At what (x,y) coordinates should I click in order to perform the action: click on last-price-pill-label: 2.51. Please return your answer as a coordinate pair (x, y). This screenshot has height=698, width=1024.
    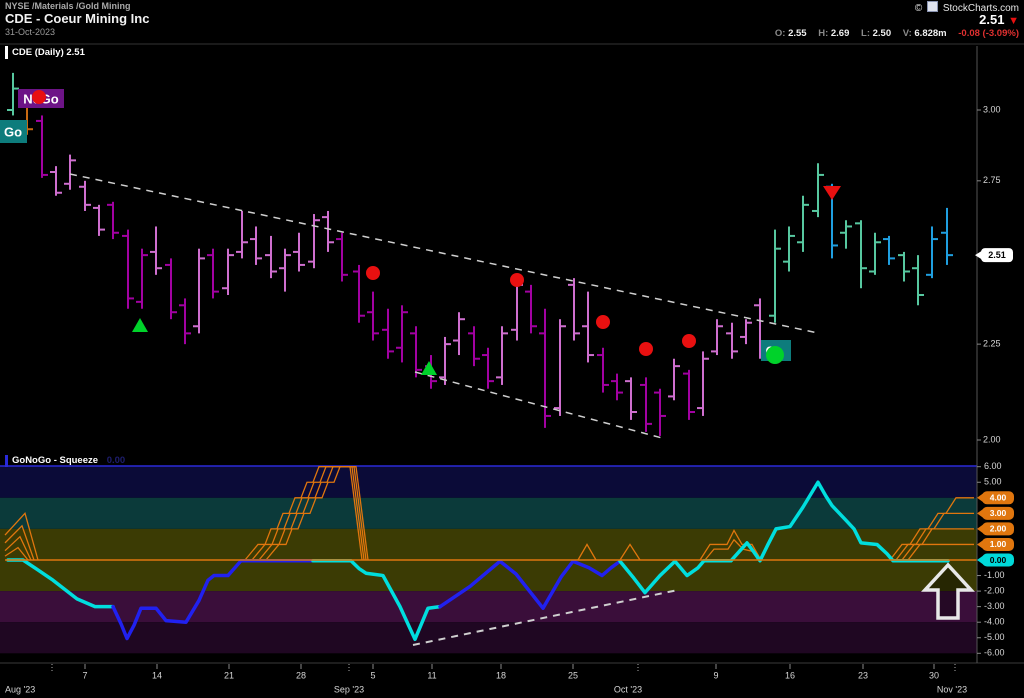
    Looking at the image, I should click on (997, 255).